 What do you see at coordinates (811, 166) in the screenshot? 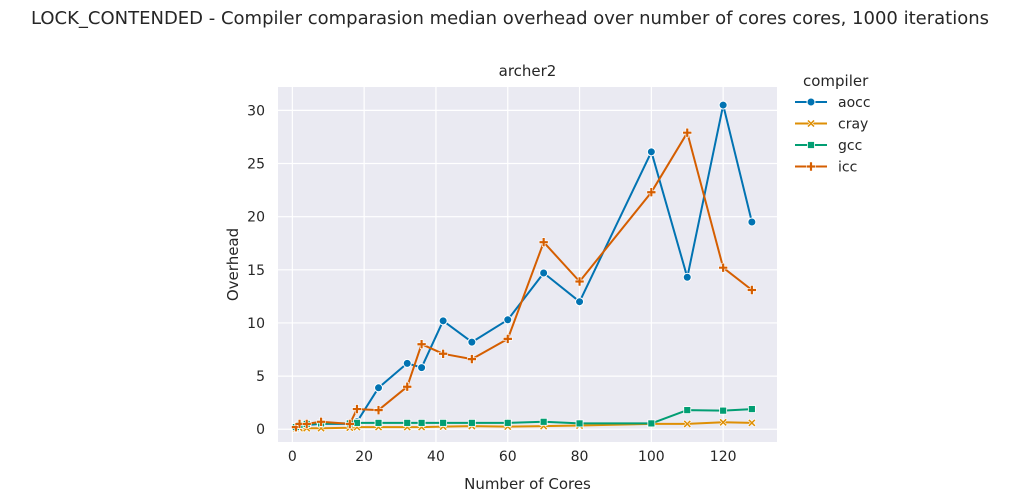
I see `legend-marker-icc` at bounding box center [811, 166].